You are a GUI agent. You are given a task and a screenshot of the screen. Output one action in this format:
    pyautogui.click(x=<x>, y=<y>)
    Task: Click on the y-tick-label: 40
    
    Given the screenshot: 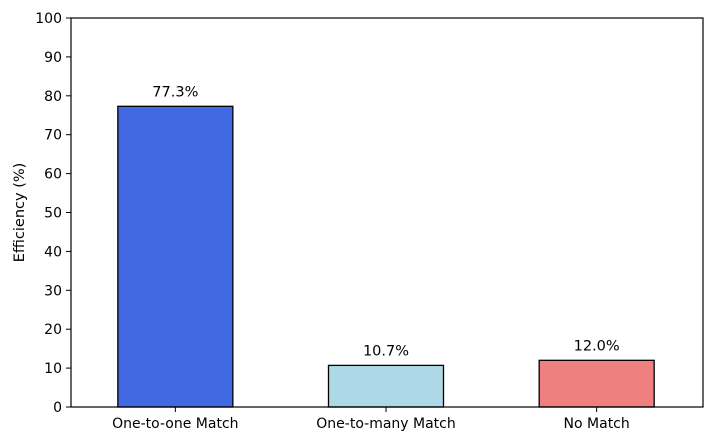 What is the action you would take?
    pyautogui.click(x=53, y=252)
    